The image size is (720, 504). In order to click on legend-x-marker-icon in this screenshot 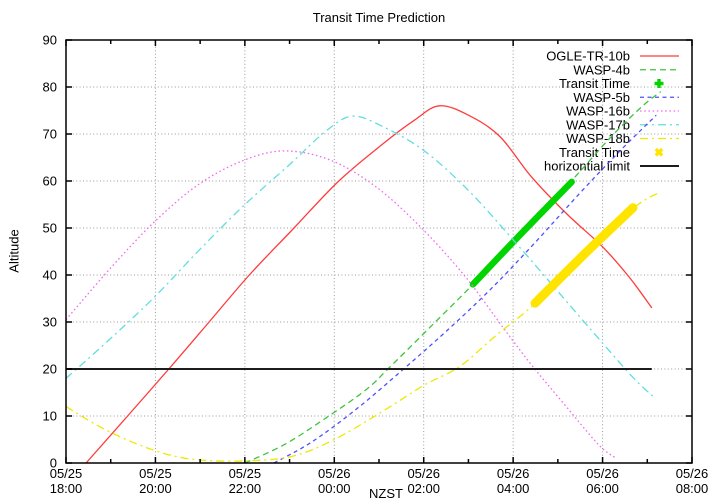, I will do `click(659, 152)`.